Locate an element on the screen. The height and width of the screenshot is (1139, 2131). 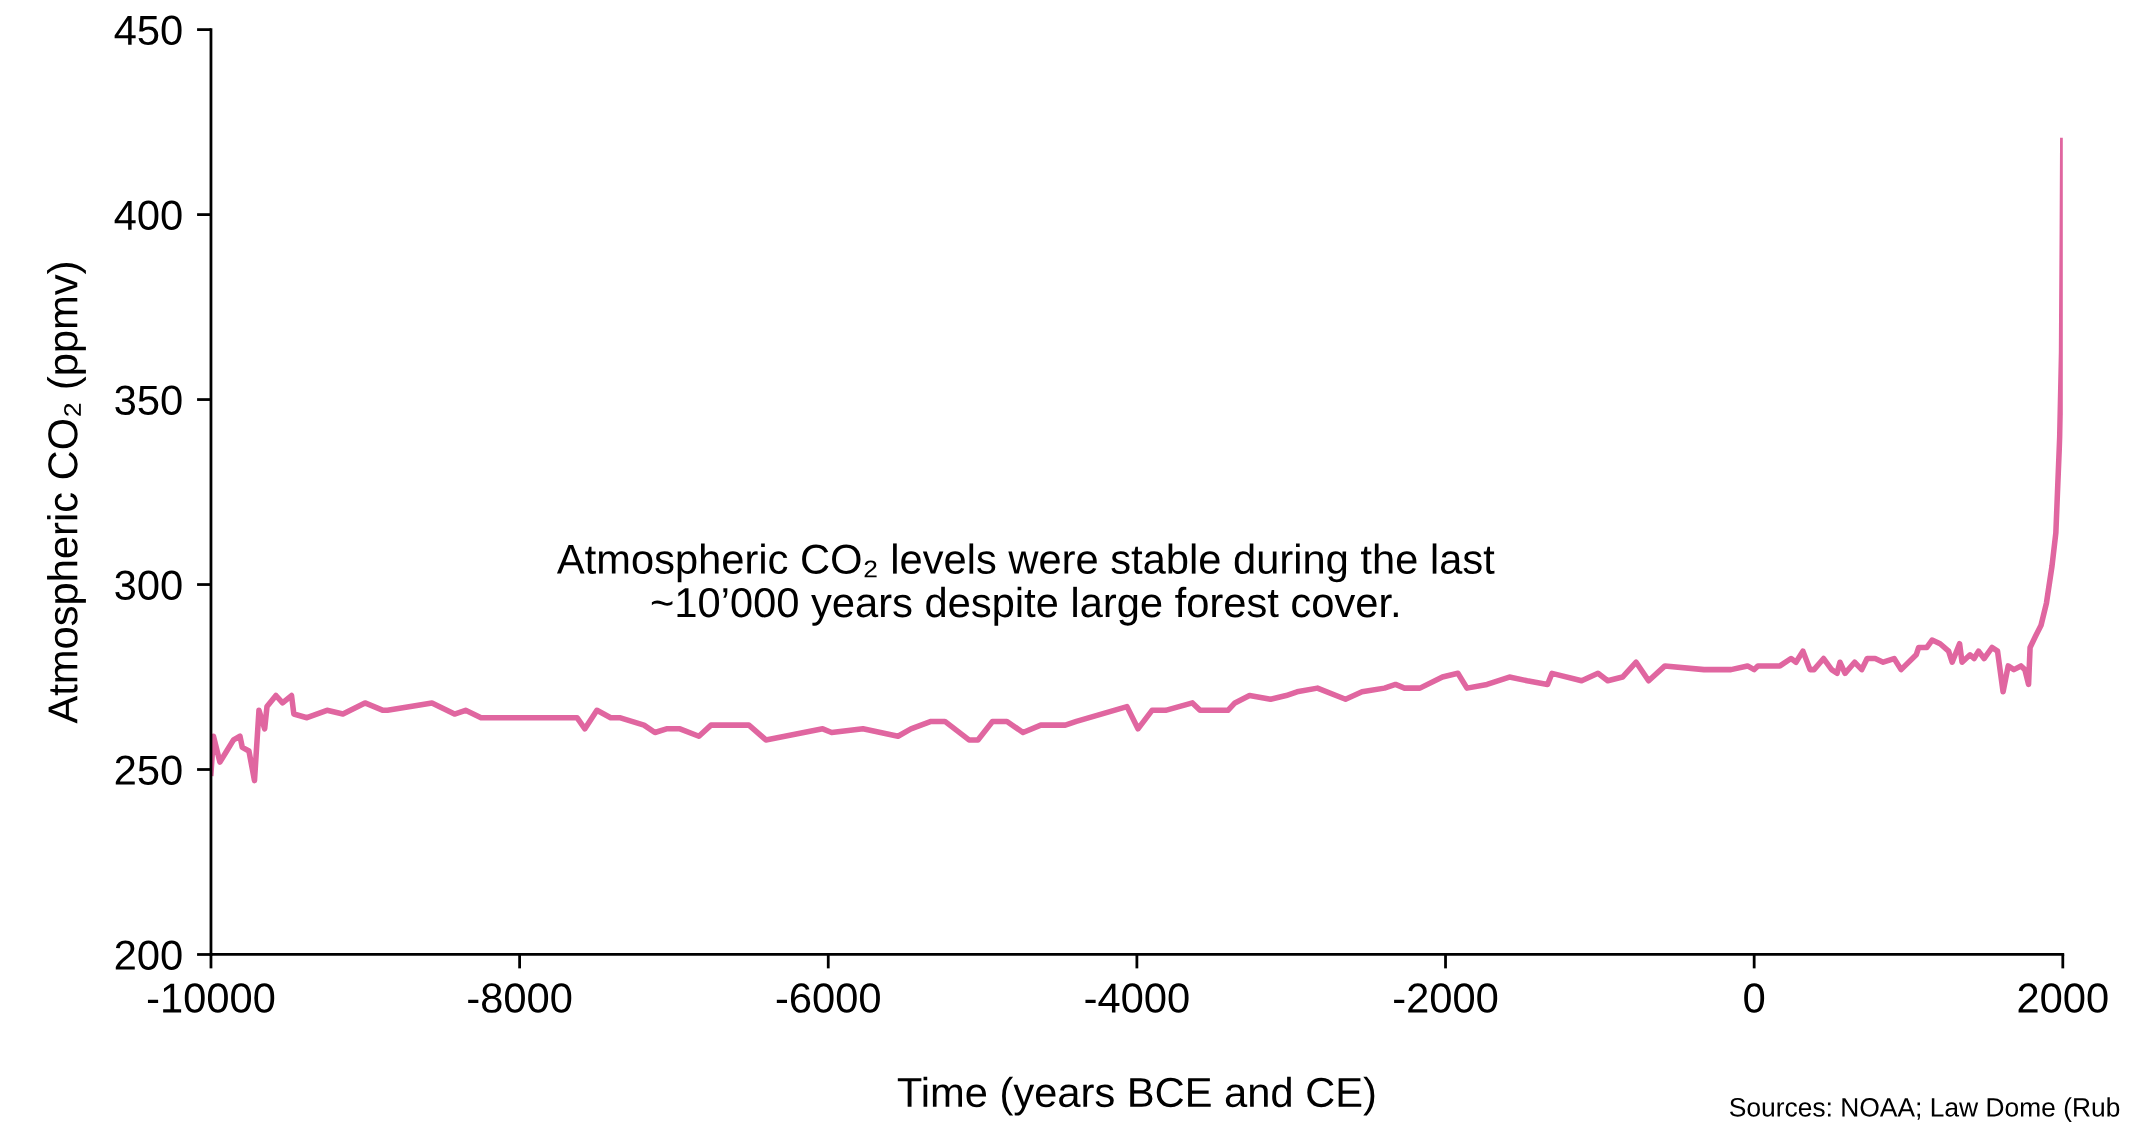
x-tick-label: 2000 is located at coordinates (2063, 998).